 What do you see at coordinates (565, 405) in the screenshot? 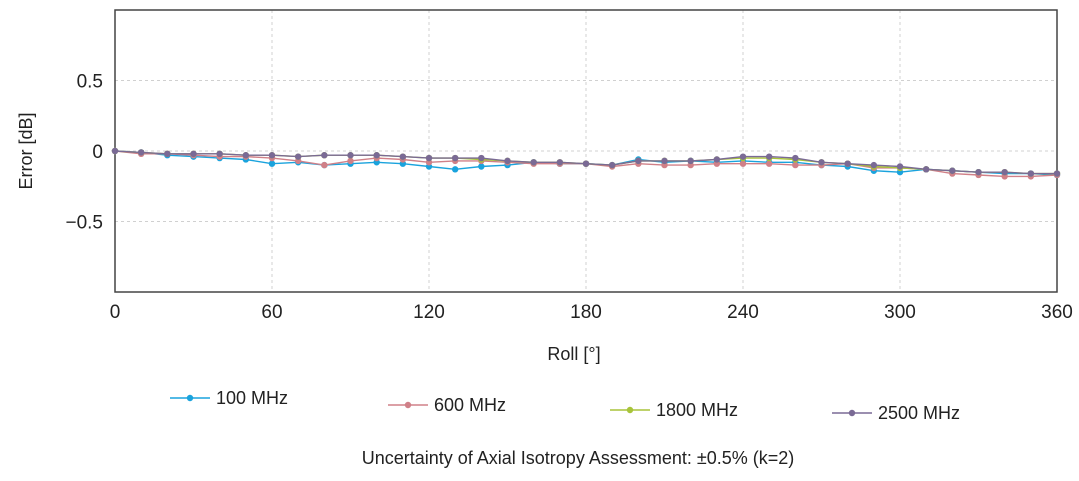
I see `legend: 100 MHz 600 MHz 1800 MHz 2500 MHz` at bounding box center [565, 405].